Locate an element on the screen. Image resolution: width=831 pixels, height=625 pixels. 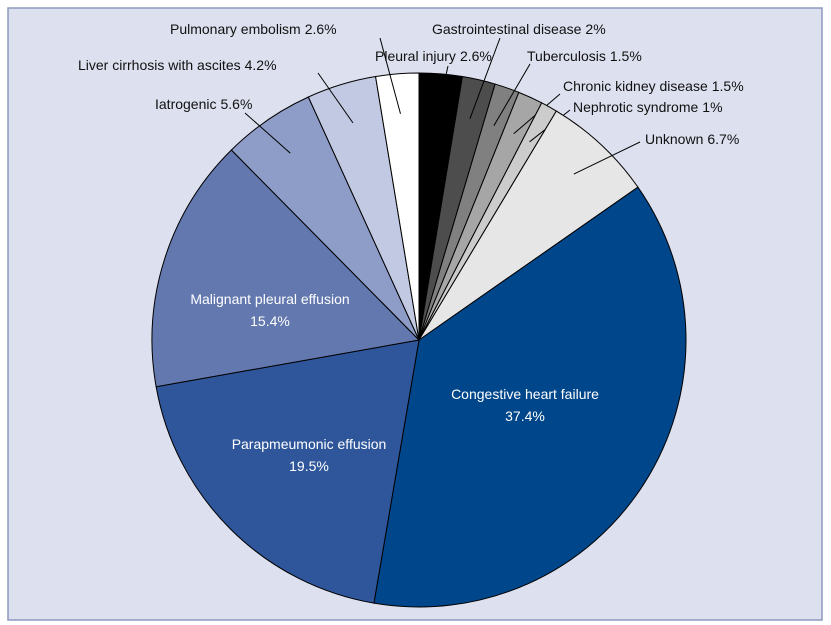
slice-label-name: Pulmonary embolism is located at coordinates (235, 29).